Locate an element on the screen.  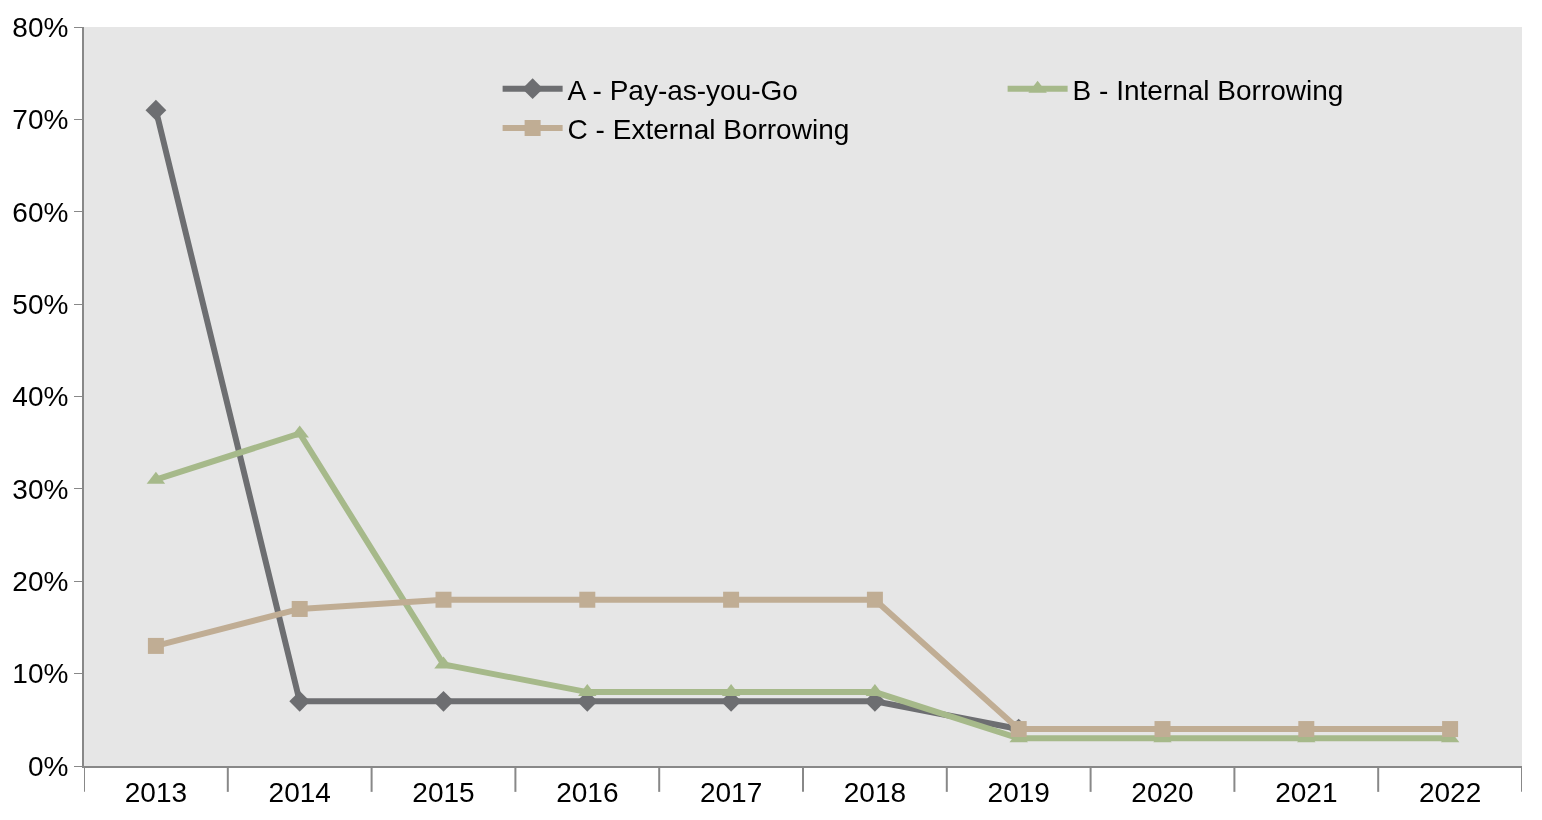
x-tick-label: 2020 is located at coordinates (1162, 792).